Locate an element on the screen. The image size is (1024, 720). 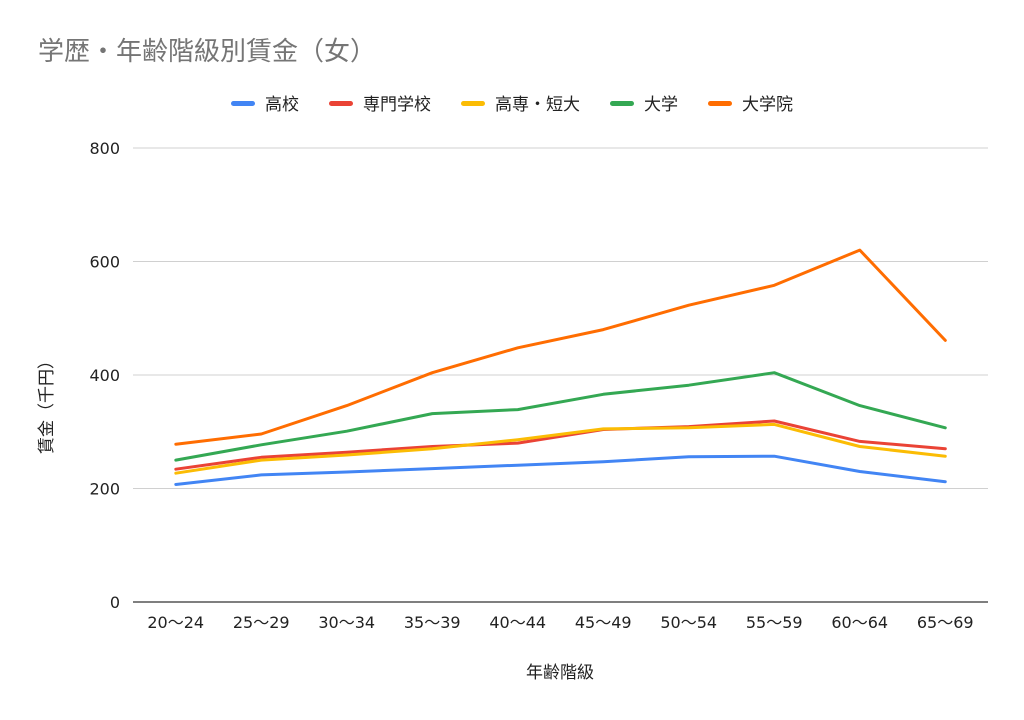
legend-label: 大学院 is located at coordinates (767, 105).